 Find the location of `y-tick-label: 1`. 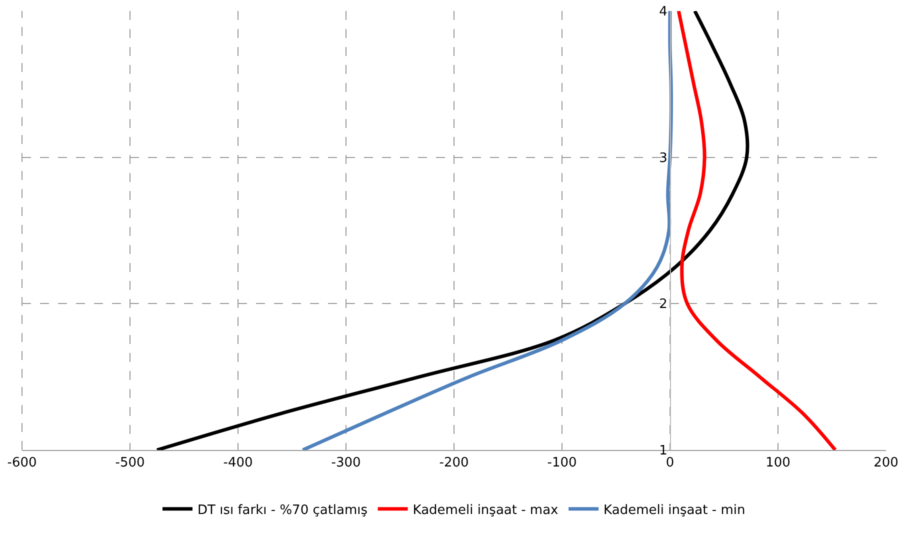

y-tick-label: 1 is located at coordinates (663, 451).